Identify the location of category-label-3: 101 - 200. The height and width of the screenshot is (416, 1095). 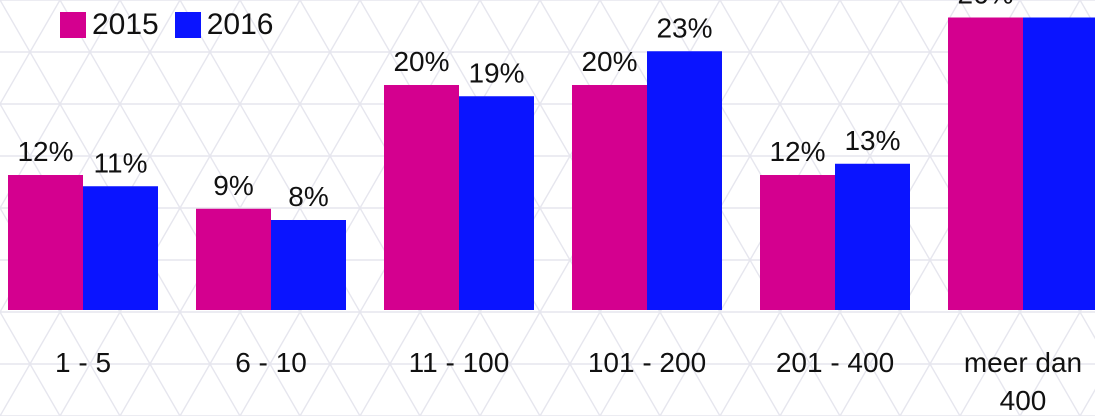
(647, 362).